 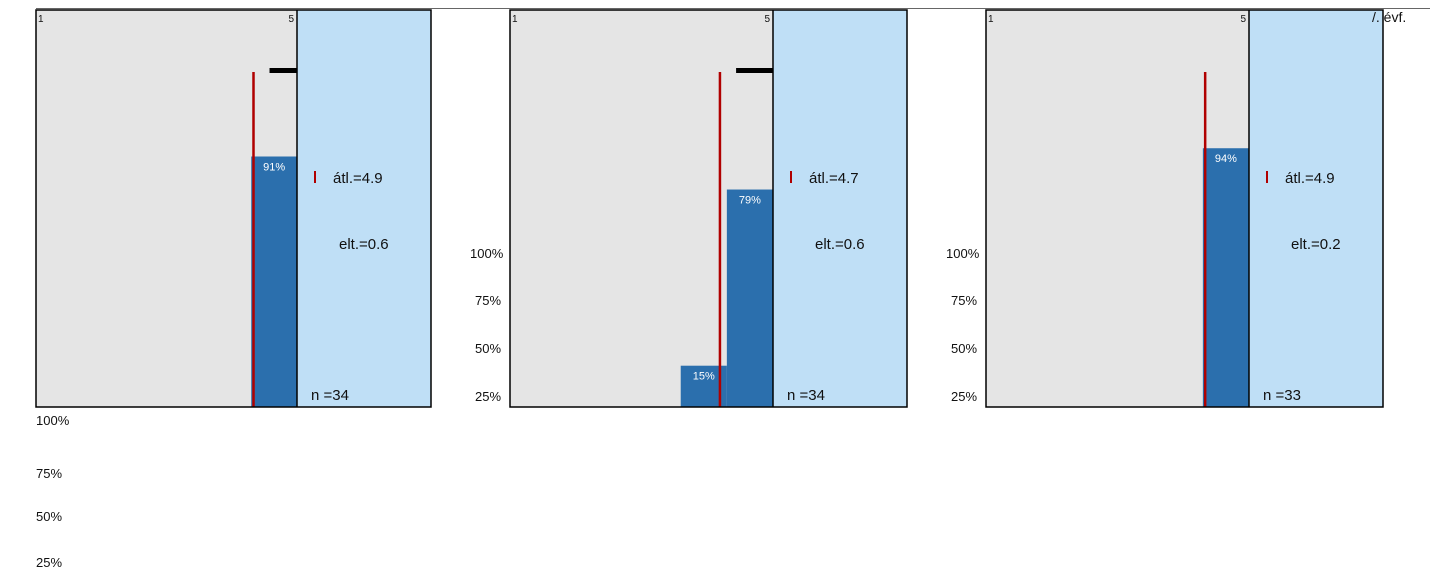 What do you see at coordinates (834, 178) in the screenshot?
I see `mean-label: átl.=4.7` at bounding box center [834, 178].